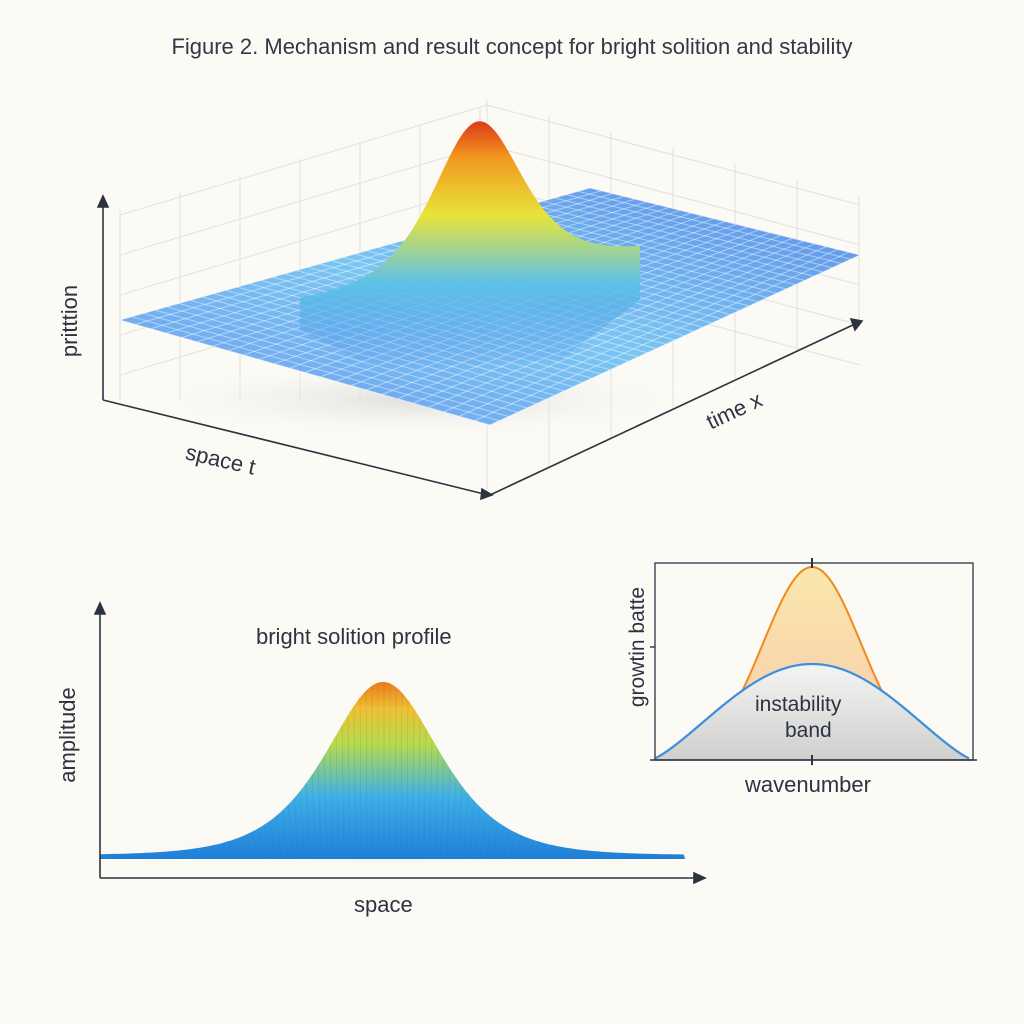 The width and height of the screenshot is (1024, 1024). I want to click on soliton-profile-curve, so click(392, 770).